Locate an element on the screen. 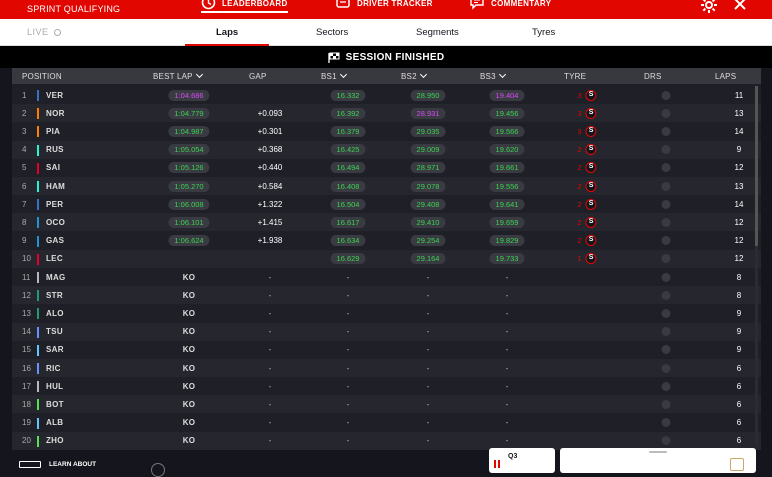 This screenshot has height=477, width=772. bs1-cell: 16.617 is located at coordinates (348, 222).